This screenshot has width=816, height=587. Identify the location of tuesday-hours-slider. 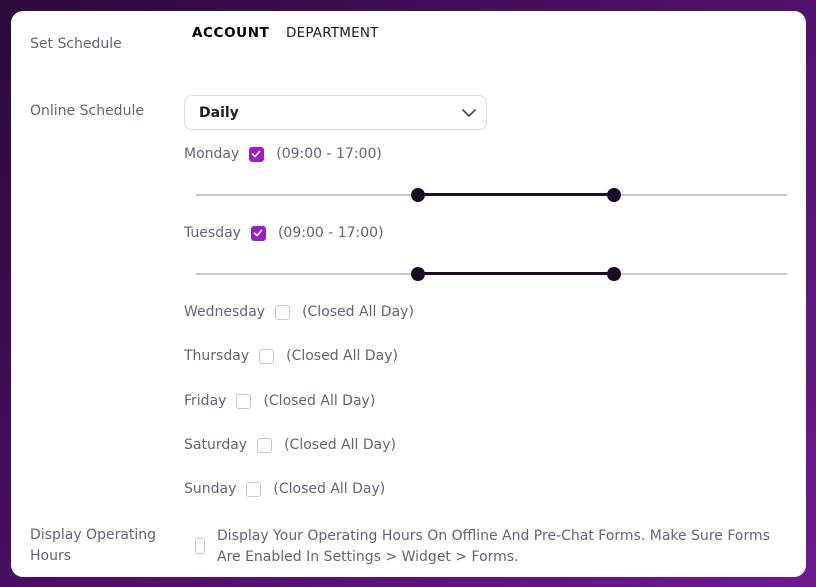
(491, 274).